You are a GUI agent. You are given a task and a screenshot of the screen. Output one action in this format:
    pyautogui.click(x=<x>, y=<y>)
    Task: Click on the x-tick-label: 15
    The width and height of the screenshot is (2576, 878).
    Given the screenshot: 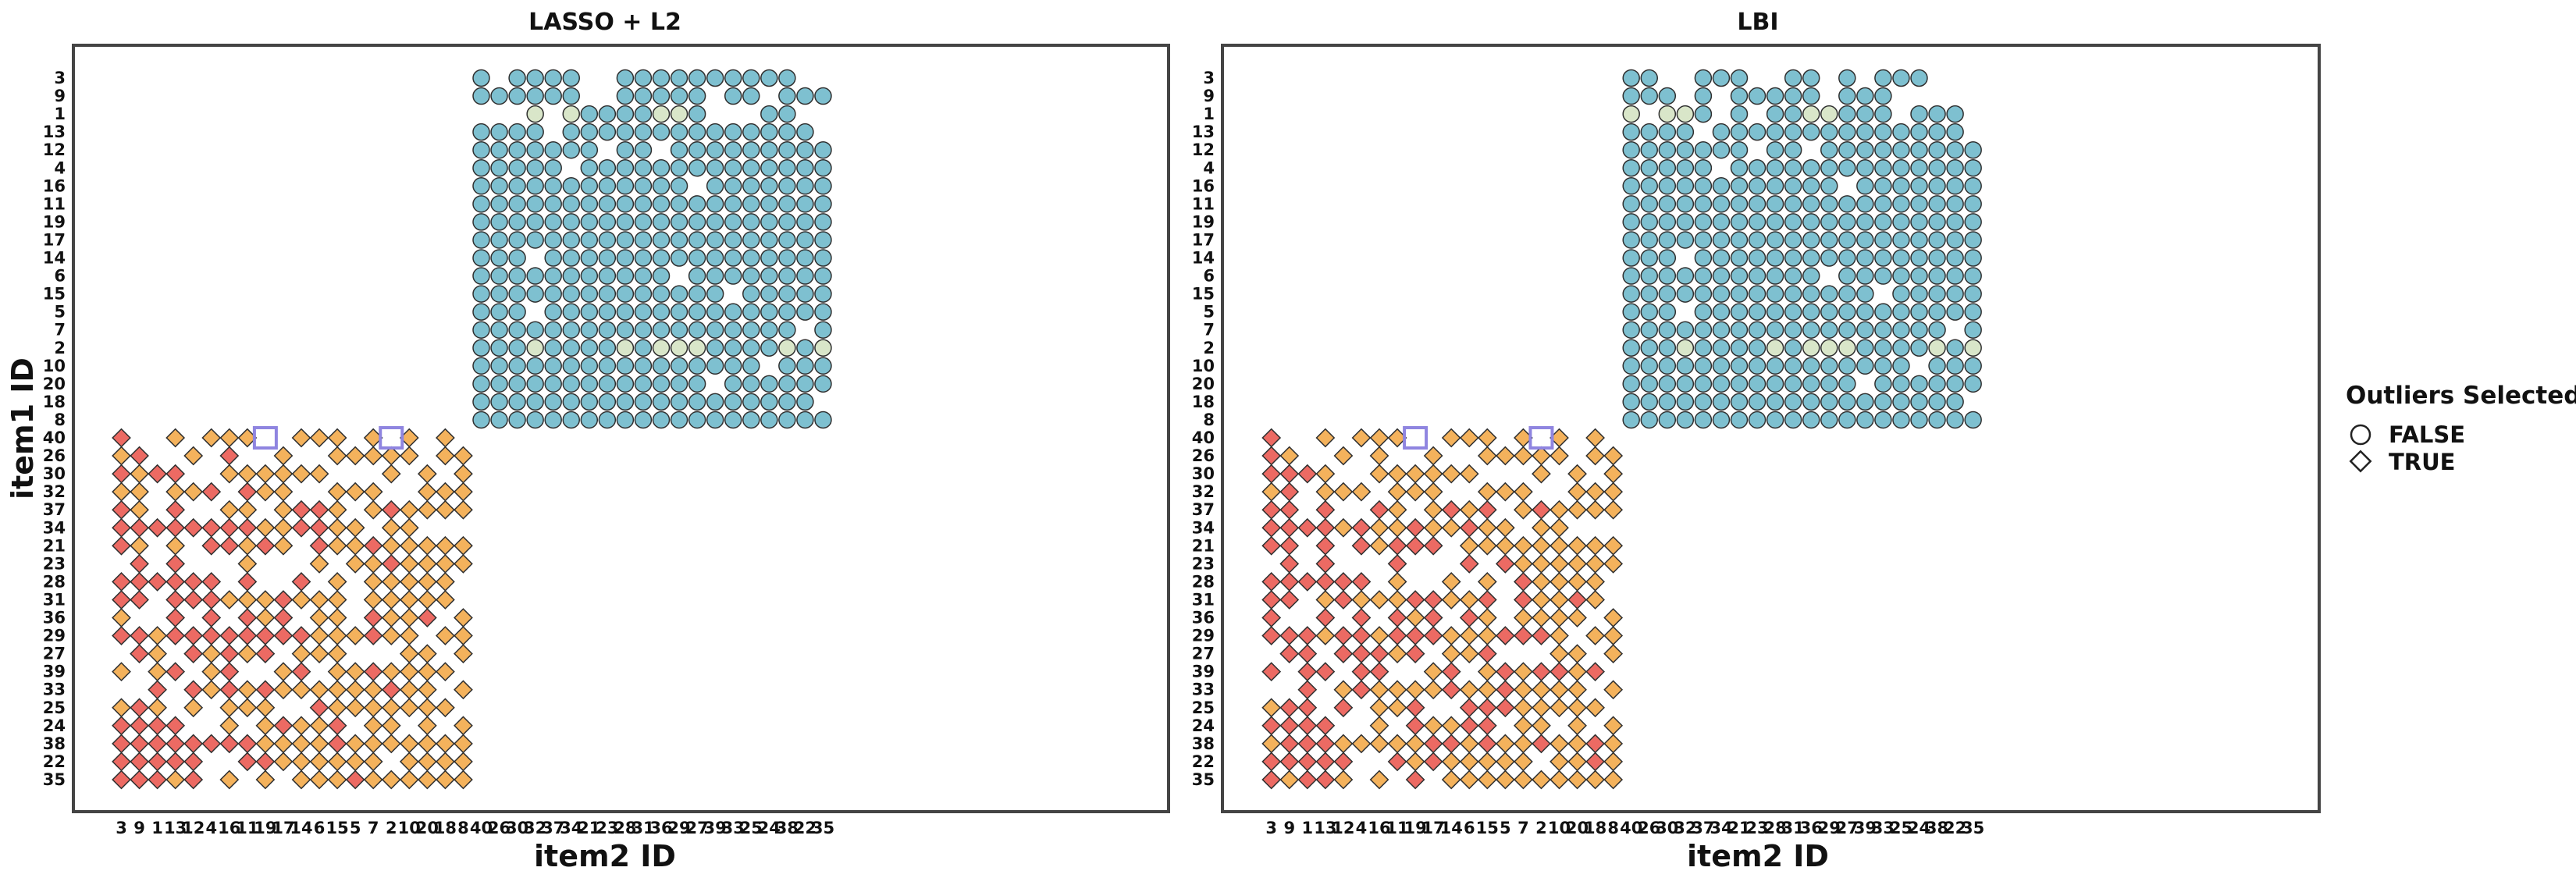 What is the action you would take?
    pyautogui.click(x=1487, y=828)
    